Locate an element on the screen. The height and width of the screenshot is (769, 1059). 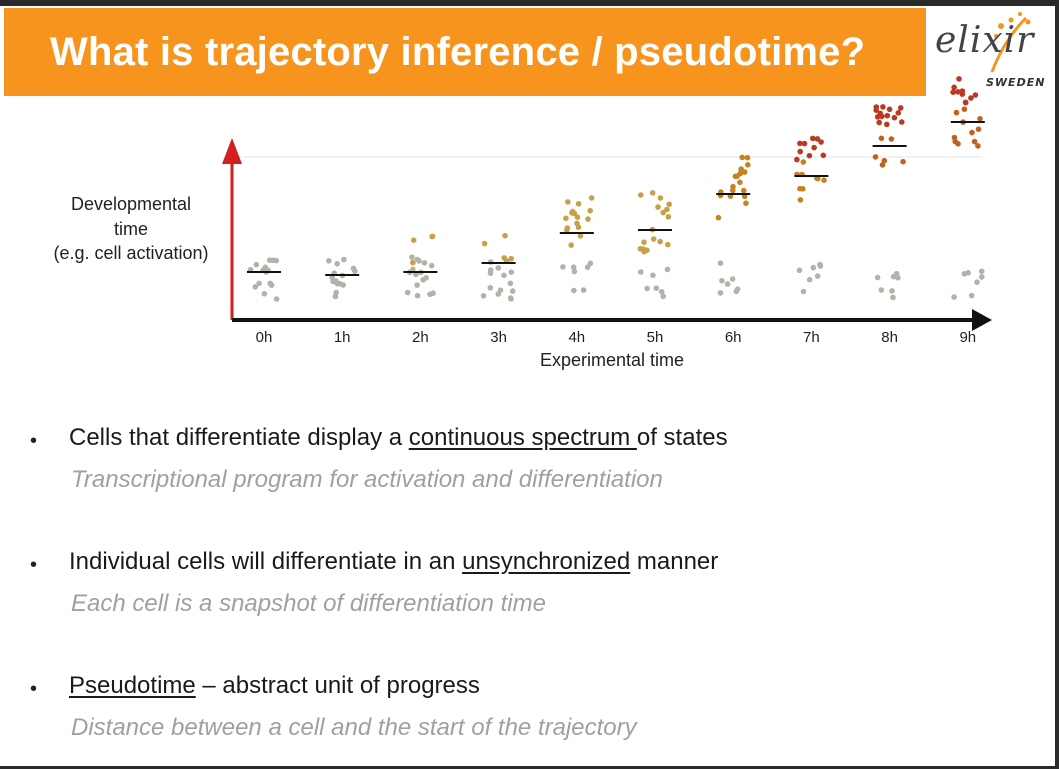
x-tick-label: 0h is located at coordinates (264, 337).